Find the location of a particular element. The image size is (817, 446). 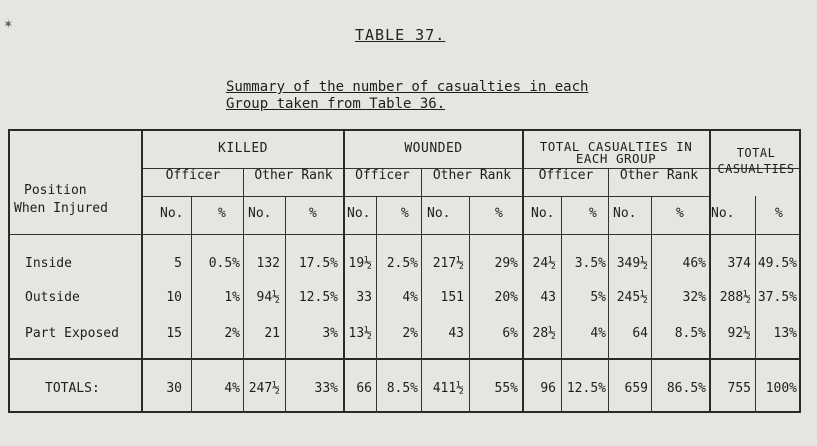

position-header-line-2: When Injured is located at coordinates (61, 208).